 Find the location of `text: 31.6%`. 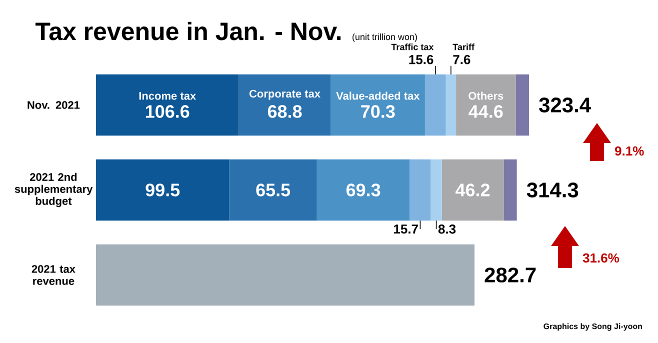

text: 31.6% is located at coordinates (601, 258).